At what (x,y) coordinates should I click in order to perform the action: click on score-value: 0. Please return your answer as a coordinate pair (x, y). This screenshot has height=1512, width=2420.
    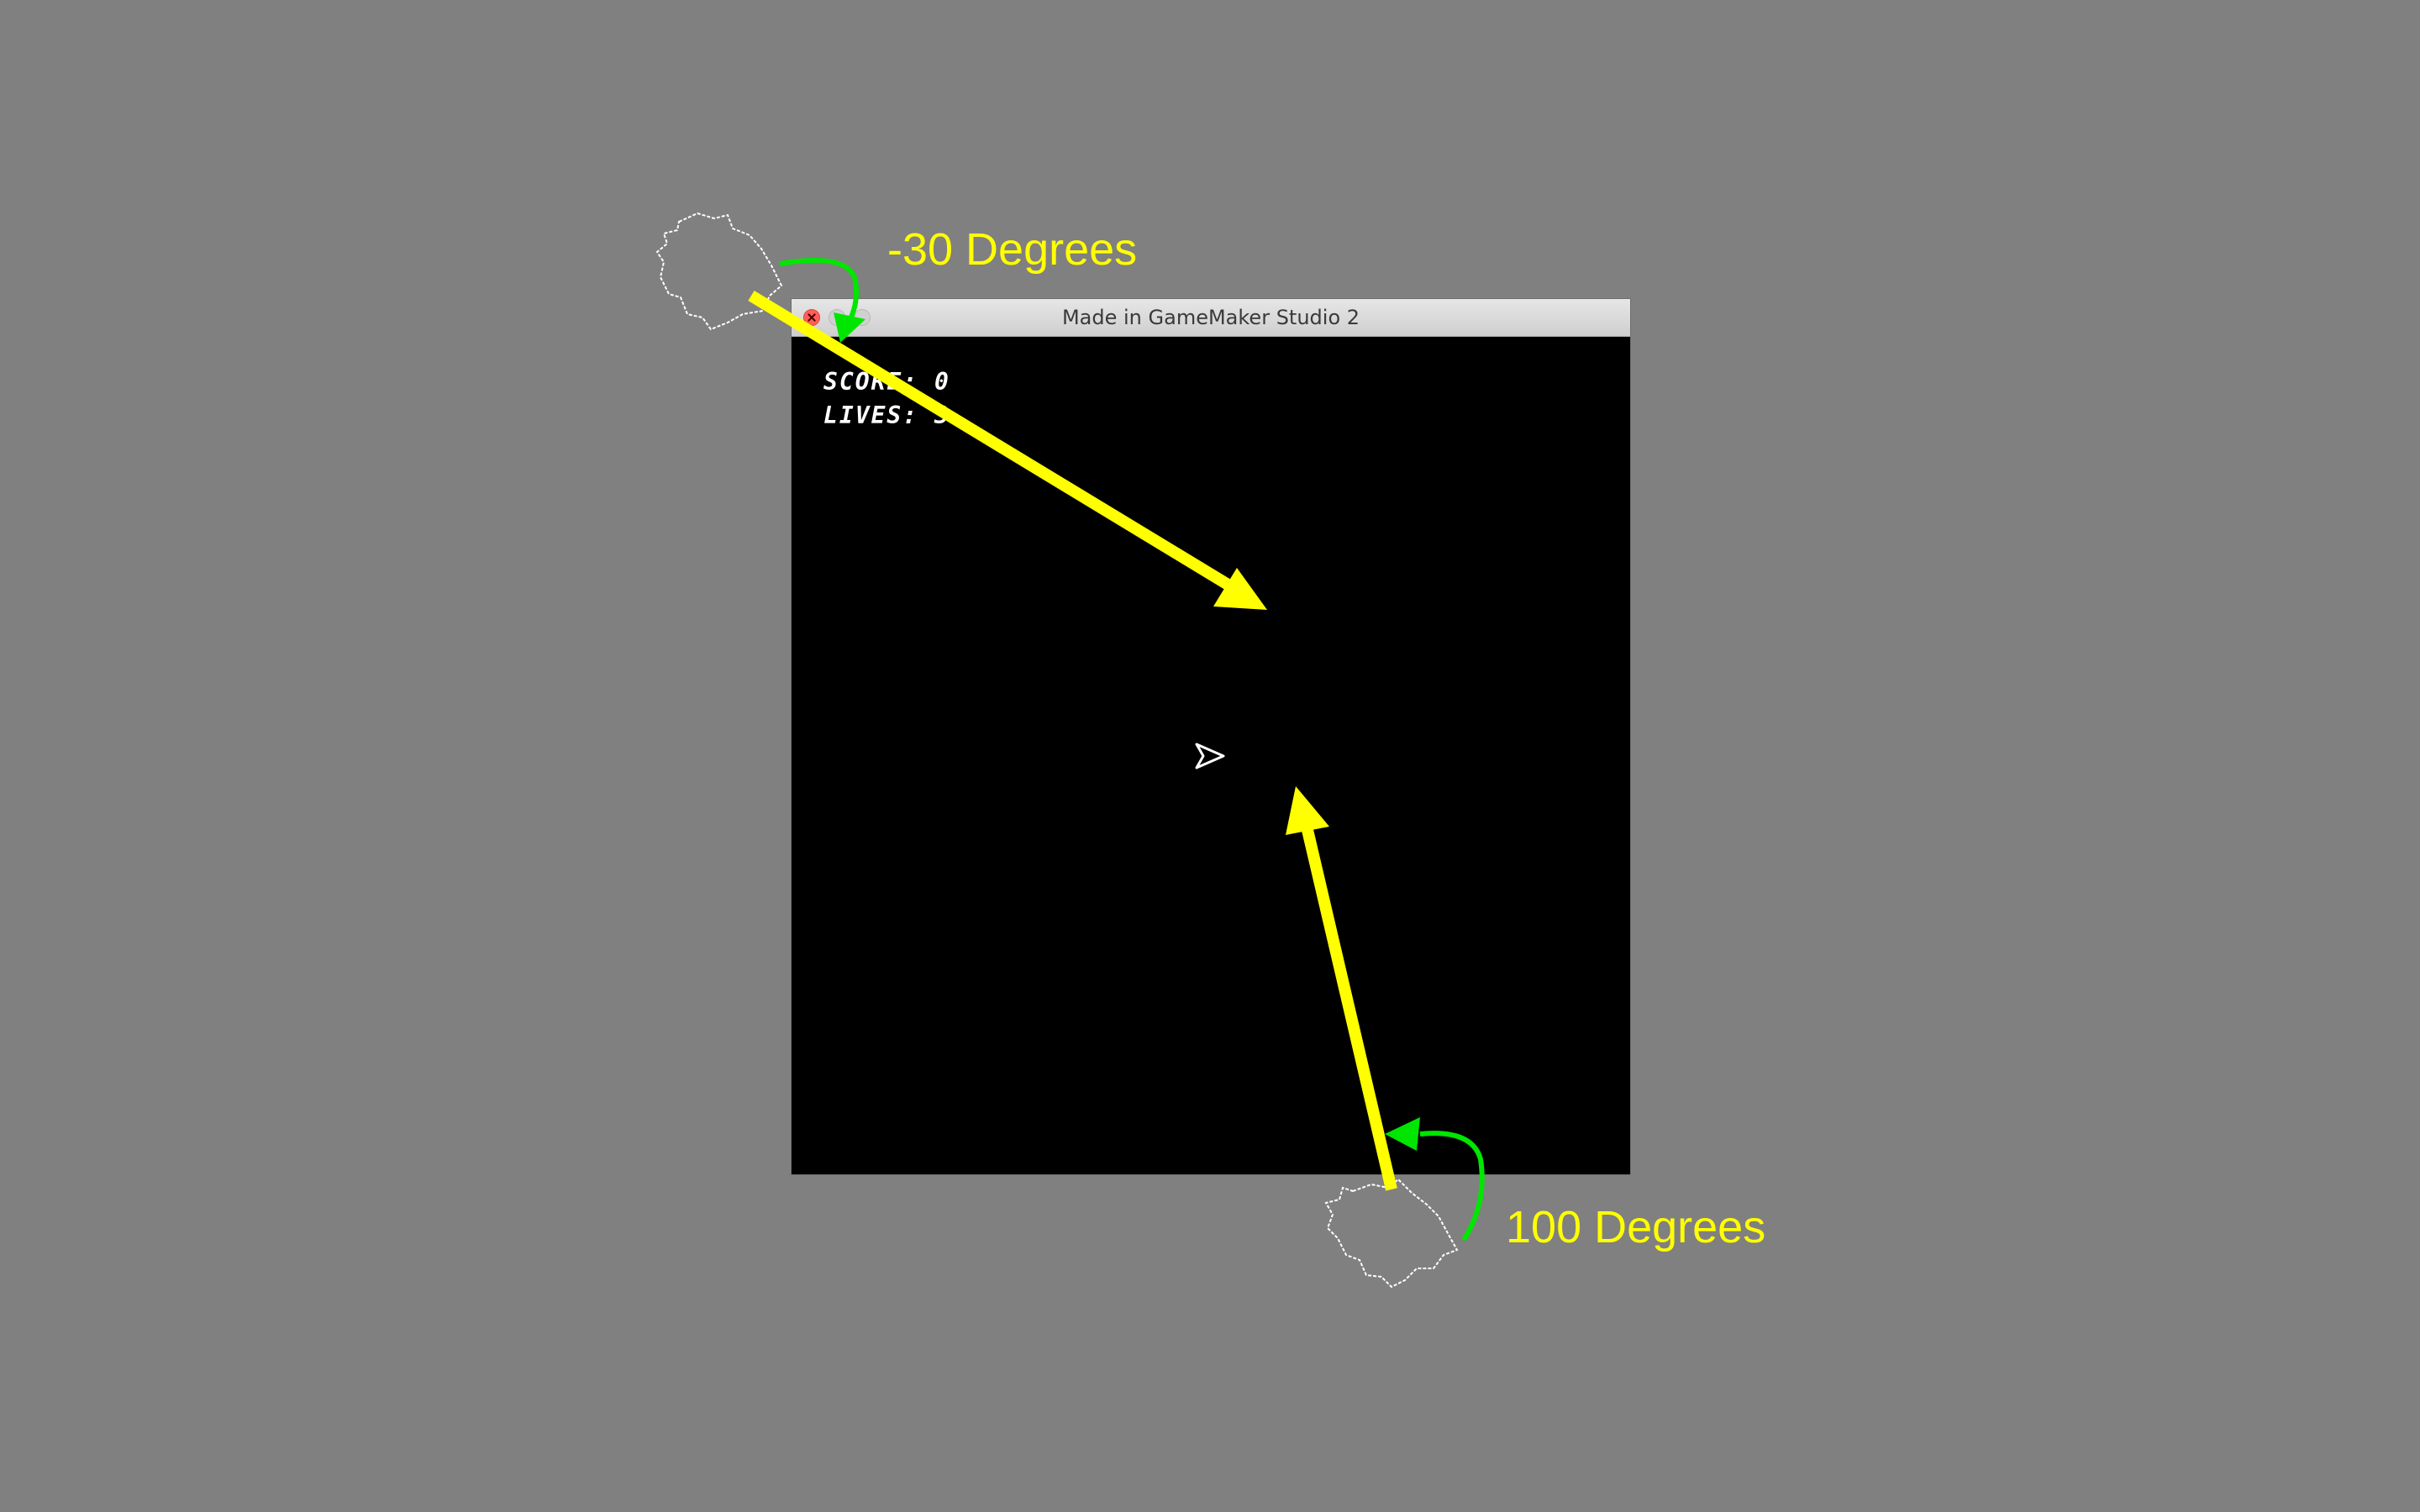
    Looking at the image, I should click on (942, 382).